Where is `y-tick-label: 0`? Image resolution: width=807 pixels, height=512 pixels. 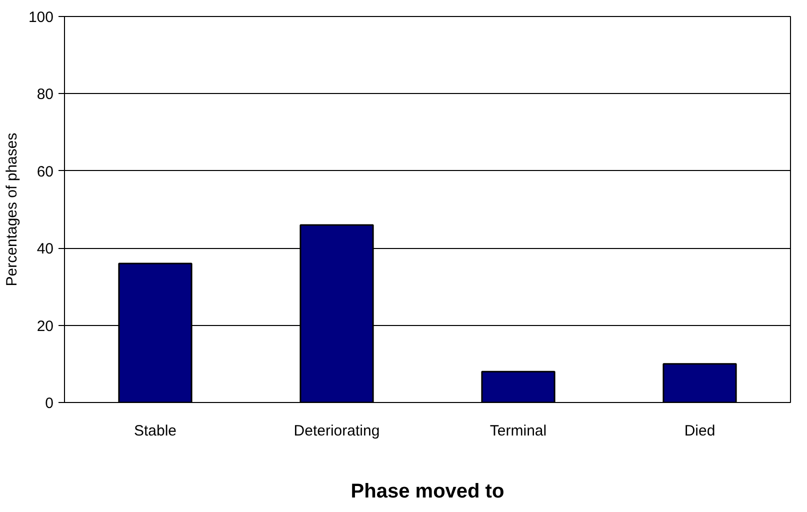
y-tick-label: 0 is located at coordinates (49, 403).